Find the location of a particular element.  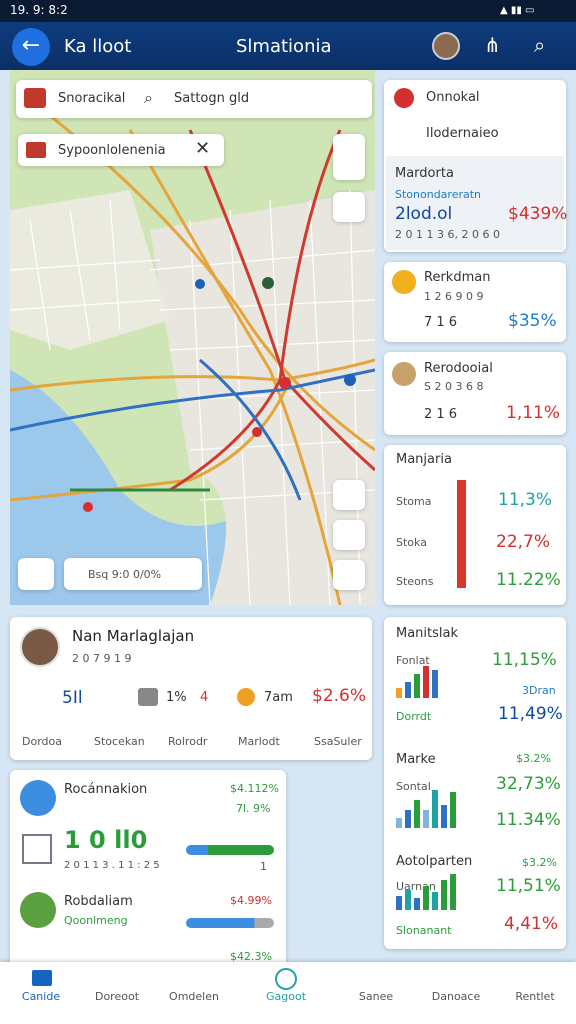

metric-note: $3.2% is located at coordinates (539, 862).